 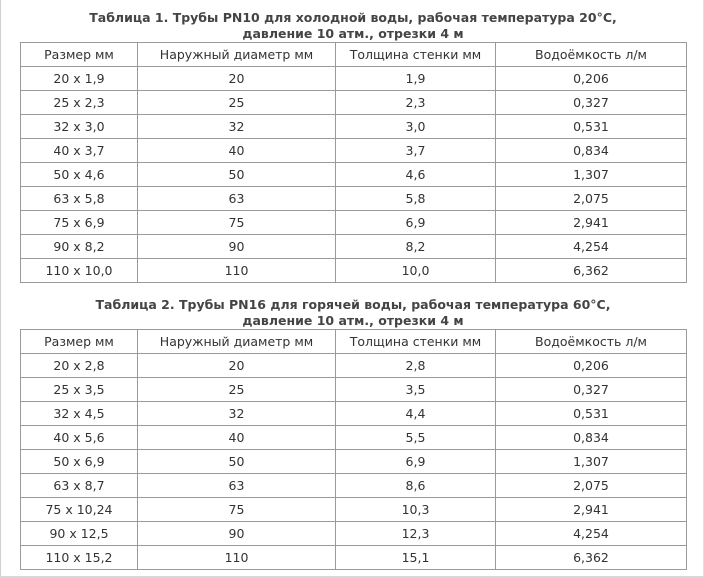 I want to click on table-row: 110 x 10,0 110 10,0 6,362, so click(x=353, y=270).